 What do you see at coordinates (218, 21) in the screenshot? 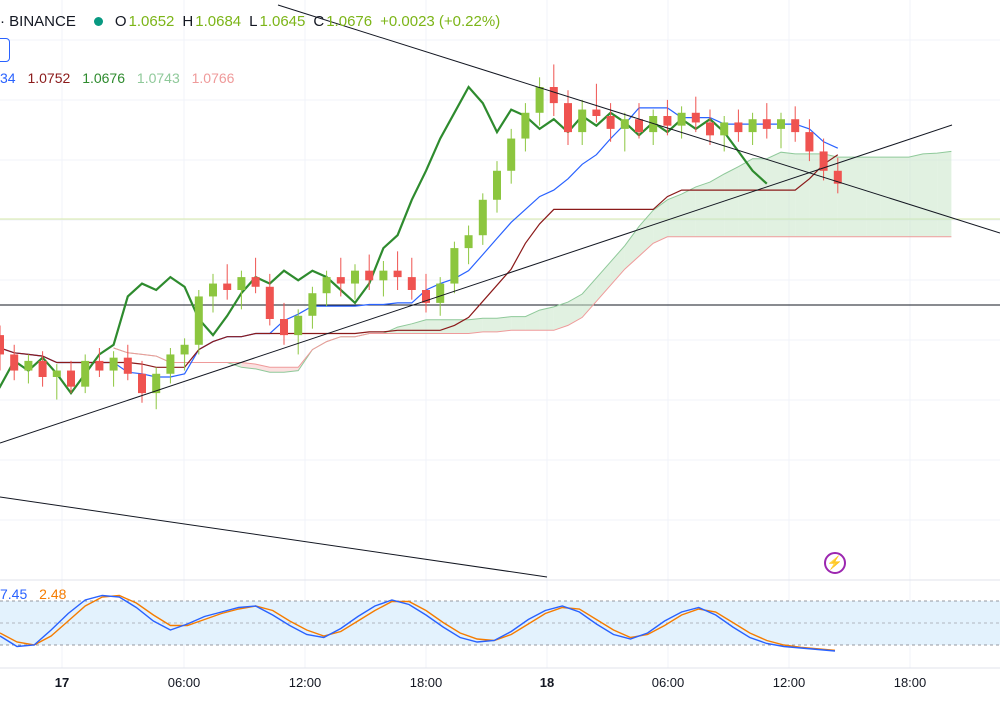
I see `high-value: 1.0684` at bounding box center [218, 21].